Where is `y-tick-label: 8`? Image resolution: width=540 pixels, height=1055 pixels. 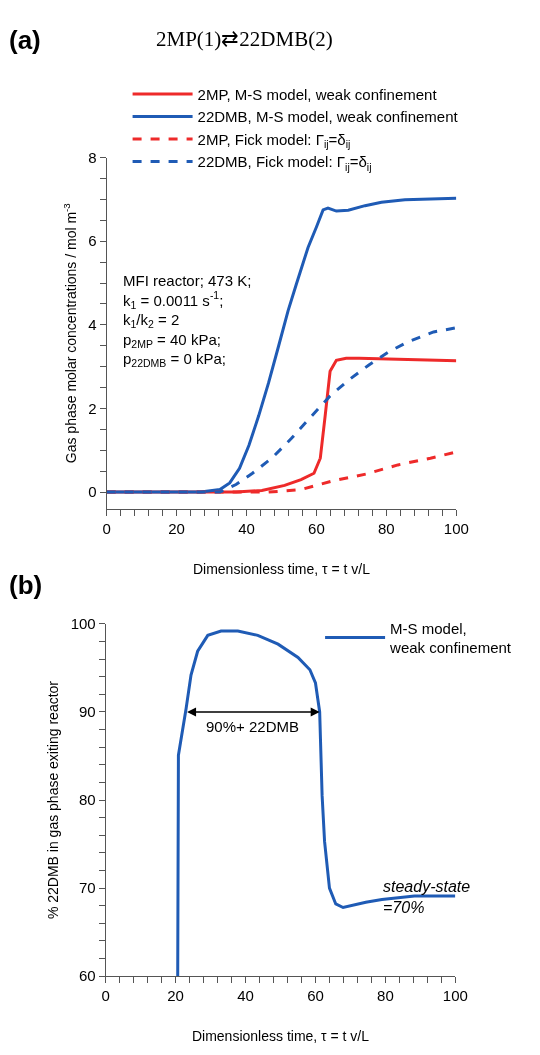 y-tick-label: 8 is located at coordinates (92, 157).